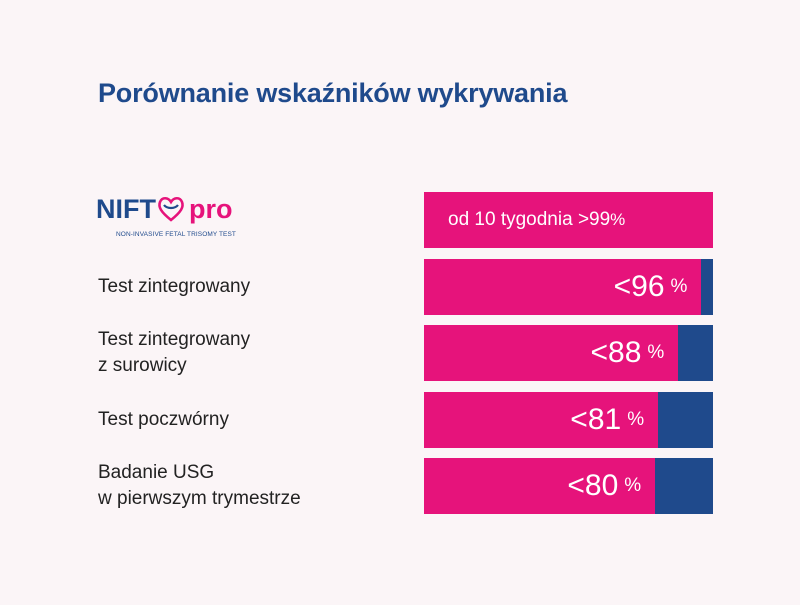 The height and width of the screenshot is (605, 800). Describe the element at coordinates (593, 485) in the screenshot. I see `bar-value-text: <80` at that location.